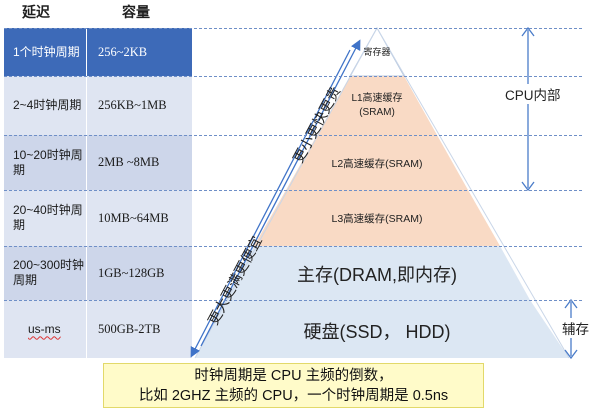 The image size is (599, 411). I want to click on table-column-divider, so click(86, 193).